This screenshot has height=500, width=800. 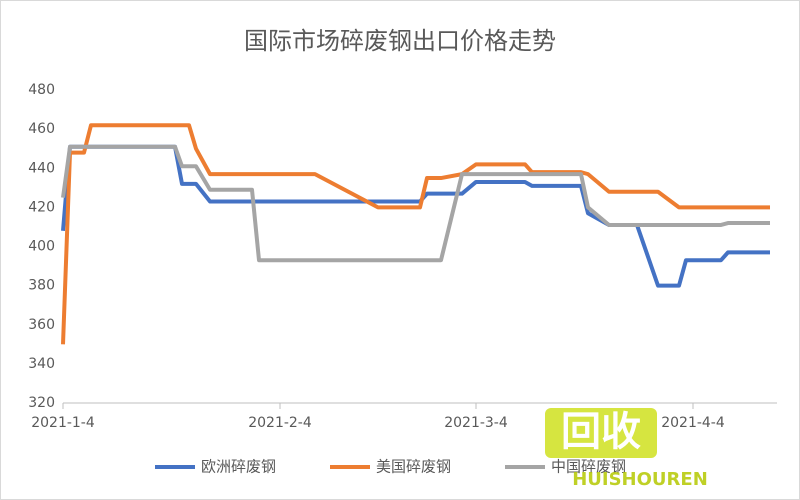 I want to click on y-tick-label: 440, so click(x=41, y=168).